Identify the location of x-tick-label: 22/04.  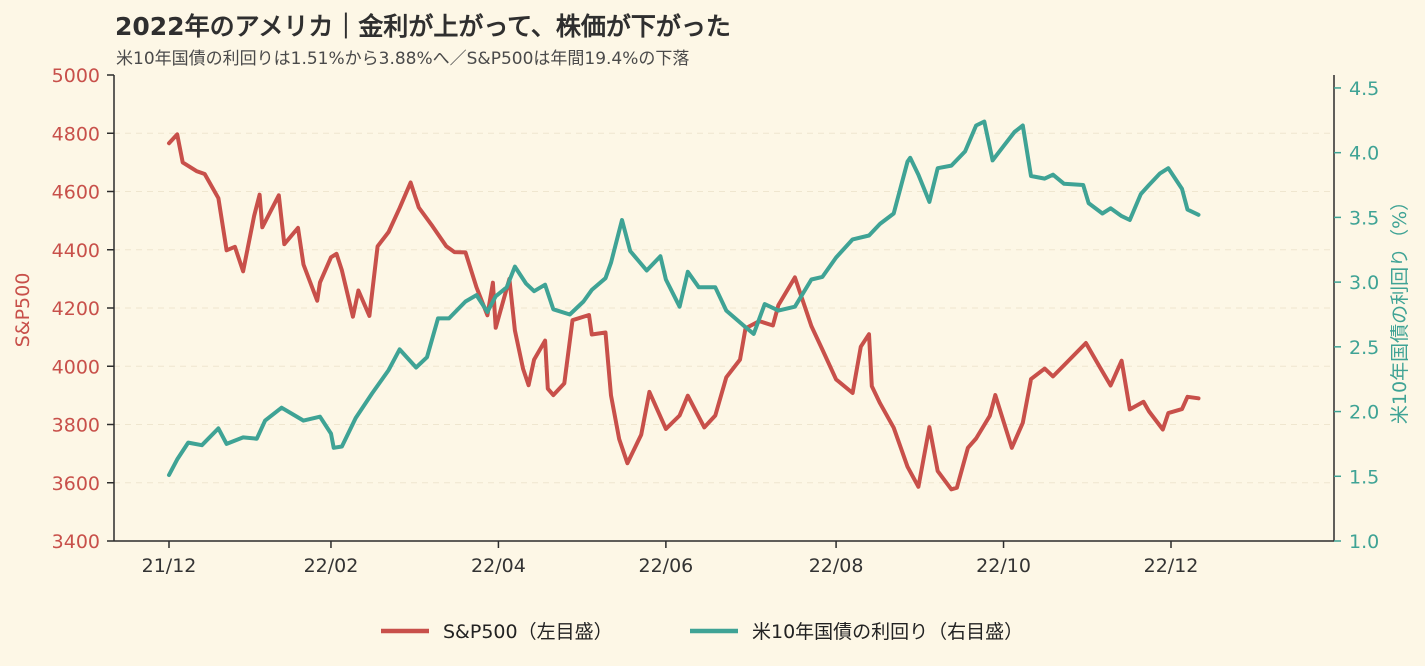
(498, 566).